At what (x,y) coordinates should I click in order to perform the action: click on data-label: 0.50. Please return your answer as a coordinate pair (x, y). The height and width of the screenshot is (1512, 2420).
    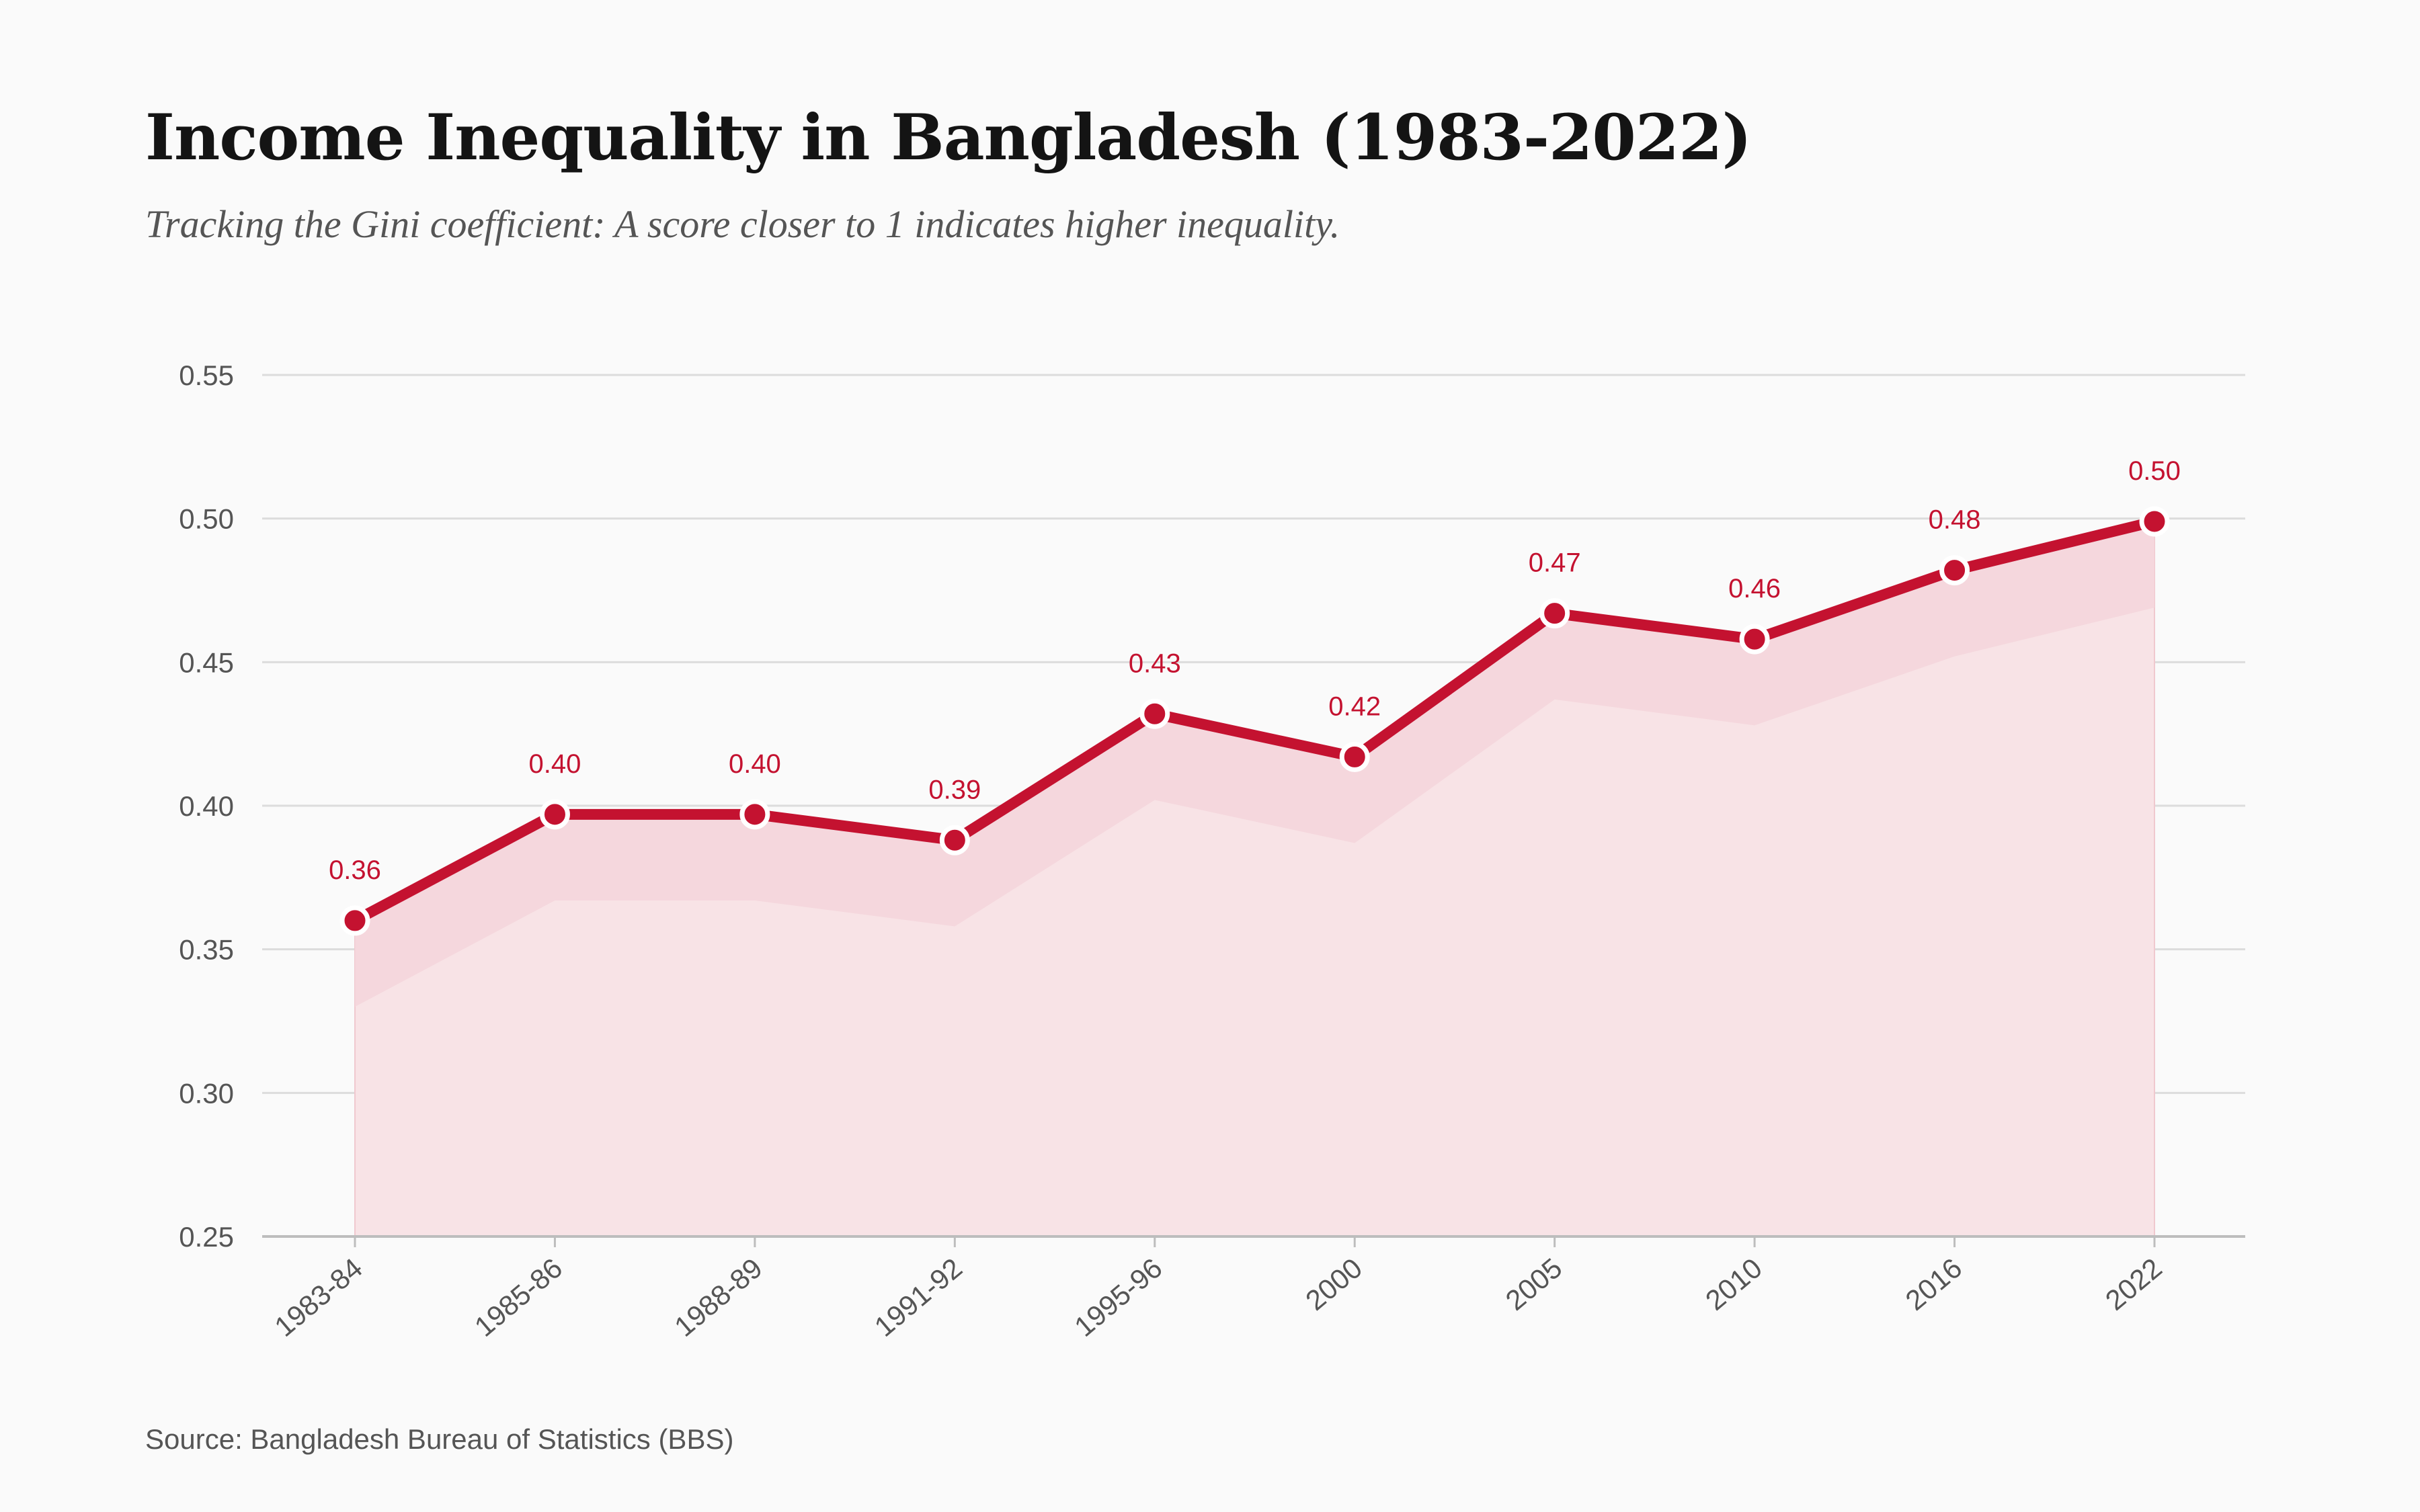
    Looking at the image, I should click on (2154, 471).